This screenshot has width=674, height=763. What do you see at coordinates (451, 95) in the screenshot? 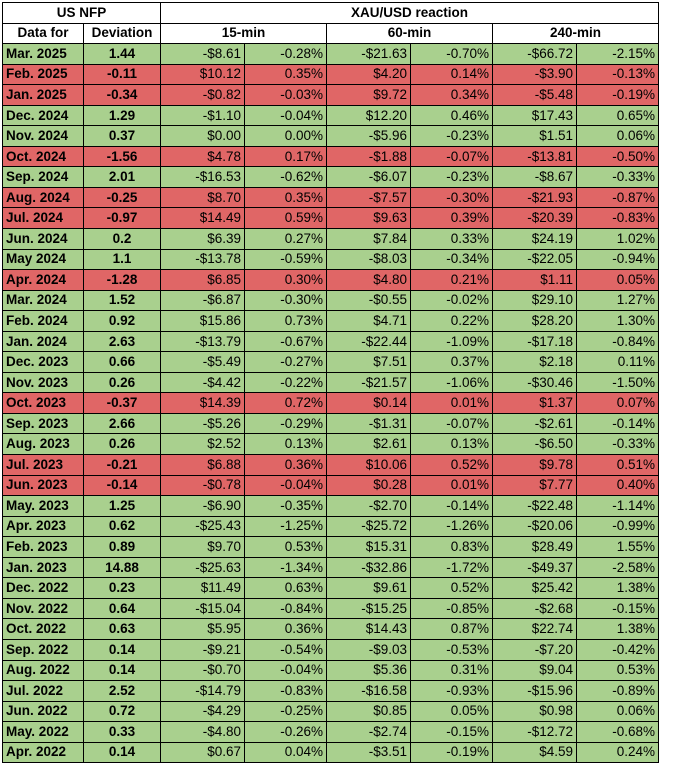
I see `pct-60min-cell: 0.34%` at bounding box center [451, 95].